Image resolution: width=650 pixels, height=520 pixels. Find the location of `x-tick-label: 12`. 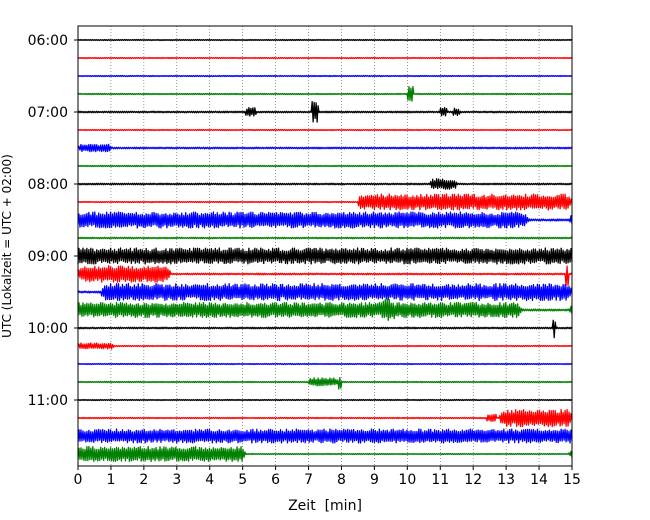

x-tick-label: 12 is located at coordinates (473, 480).